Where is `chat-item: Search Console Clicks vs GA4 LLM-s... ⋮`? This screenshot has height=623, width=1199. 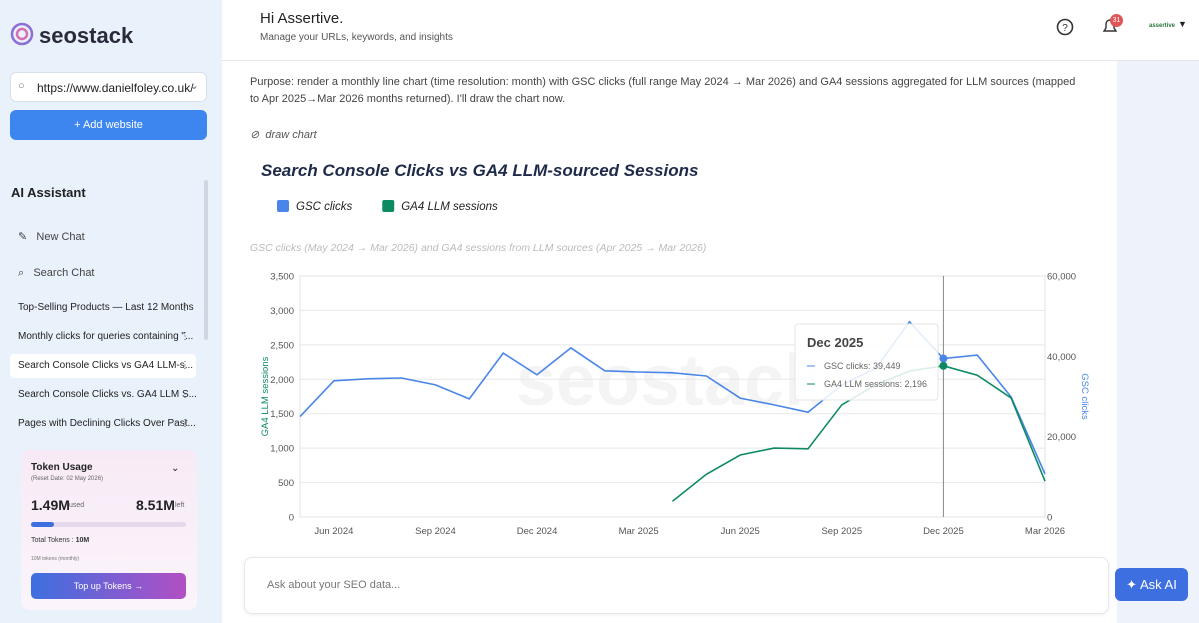 chat-item: Search Console Clicks vs GA4 LLM-s... ⋮ is located at coordinates (103, 366).